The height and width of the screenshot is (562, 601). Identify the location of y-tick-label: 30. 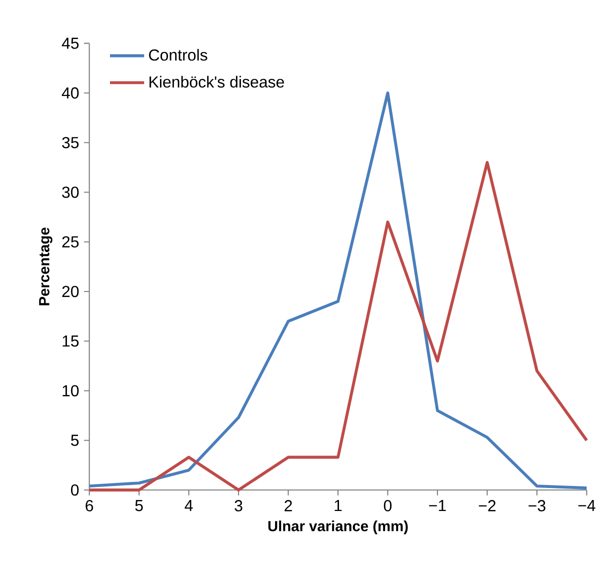
(70, 192).